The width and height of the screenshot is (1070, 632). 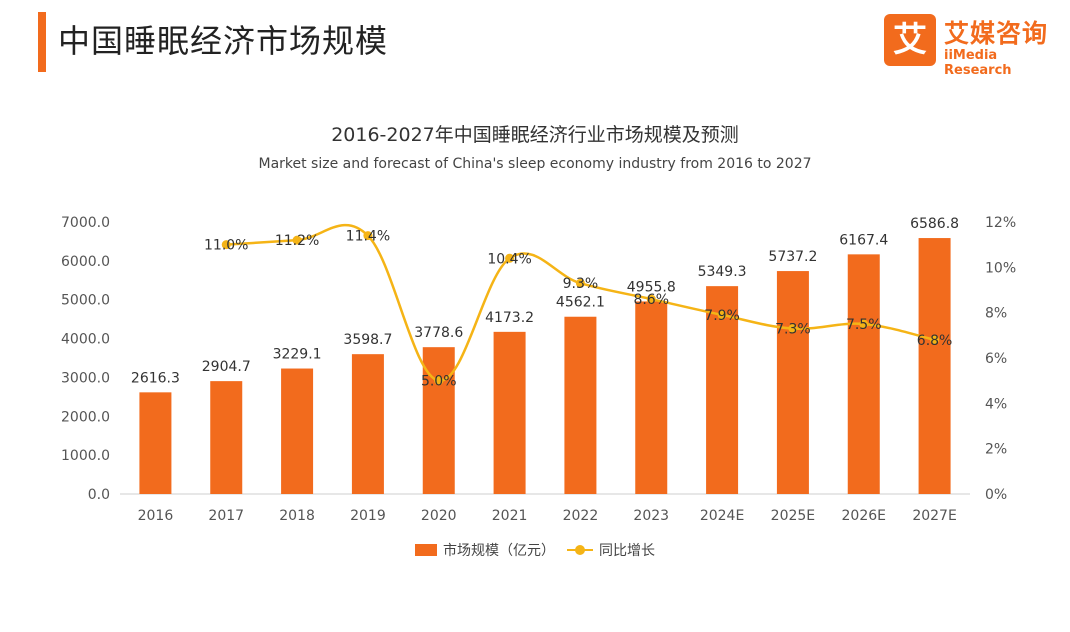 I want to click on growth-value-label: 6.8%, so click(x=935, y=341).